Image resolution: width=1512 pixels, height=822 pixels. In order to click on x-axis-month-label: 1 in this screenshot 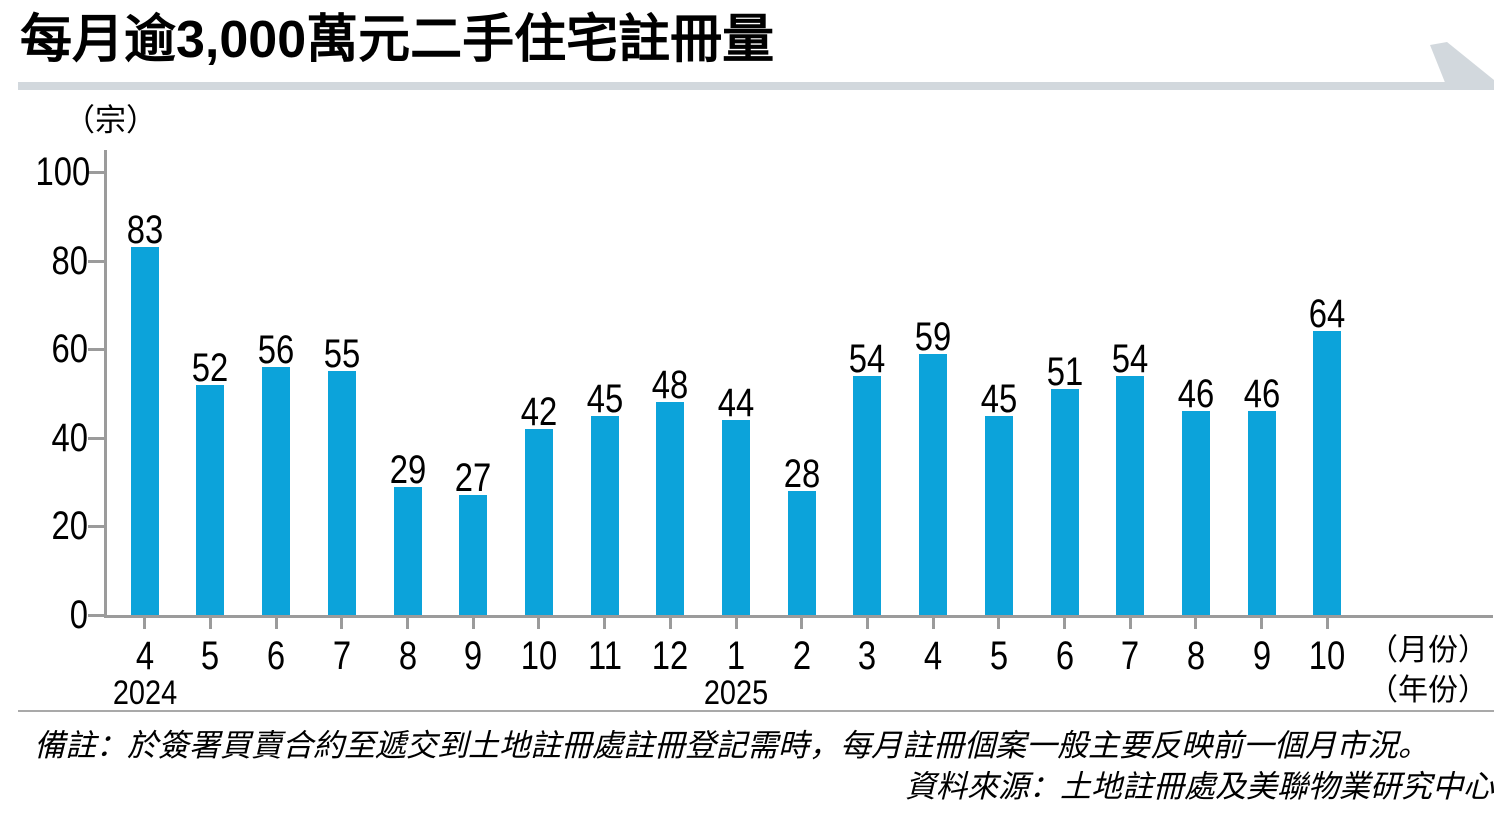, I will do `click(736, 656)`.